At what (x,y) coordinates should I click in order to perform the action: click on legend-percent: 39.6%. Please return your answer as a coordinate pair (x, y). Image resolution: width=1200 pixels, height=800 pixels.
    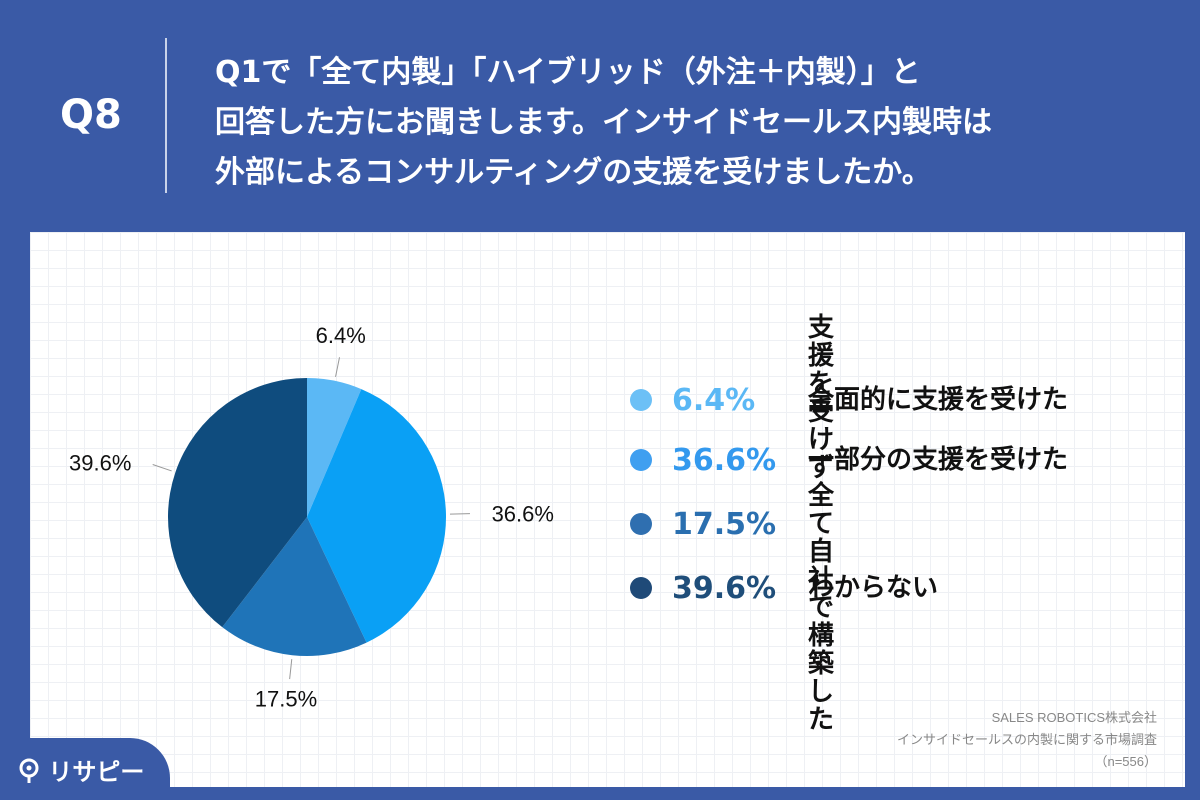
    Looking at the image, I should click on (724, 588).